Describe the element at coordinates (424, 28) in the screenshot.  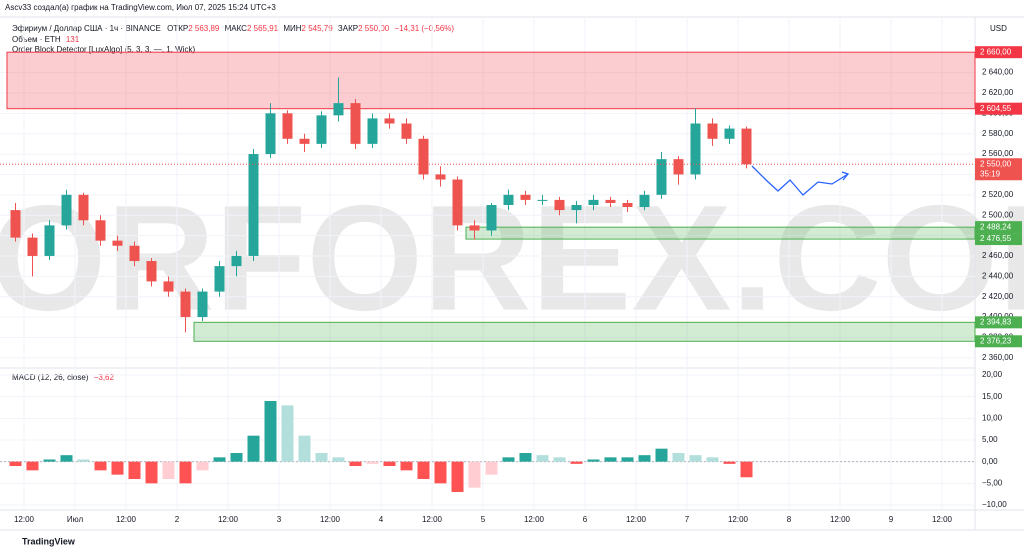
I see `change: −14,31 (−0,56%)` at that location.